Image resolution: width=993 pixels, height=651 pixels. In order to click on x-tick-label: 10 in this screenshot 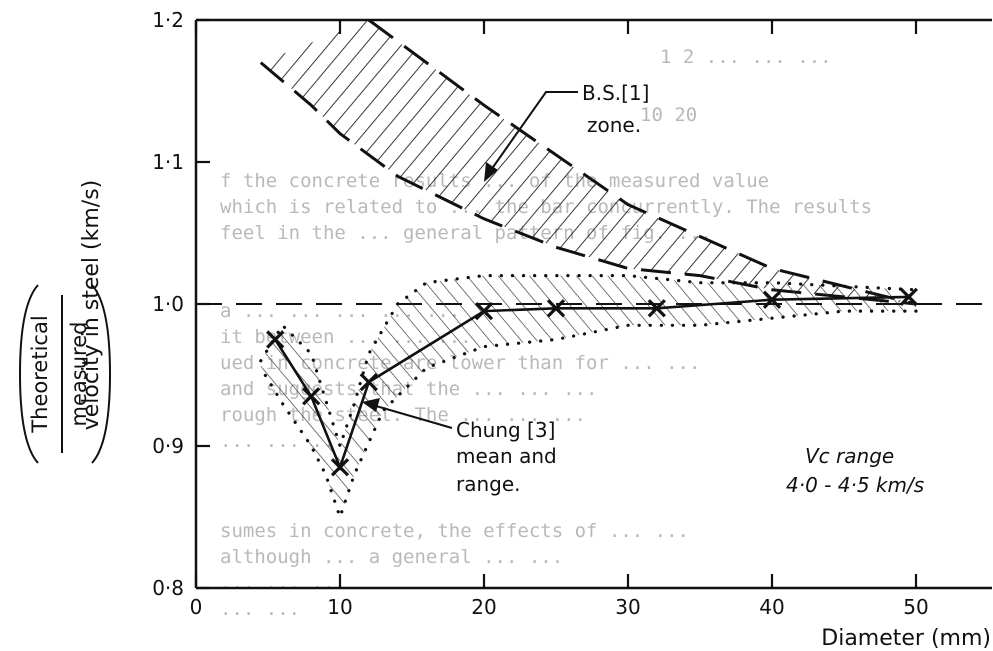, I will do `click(339, 607)`.